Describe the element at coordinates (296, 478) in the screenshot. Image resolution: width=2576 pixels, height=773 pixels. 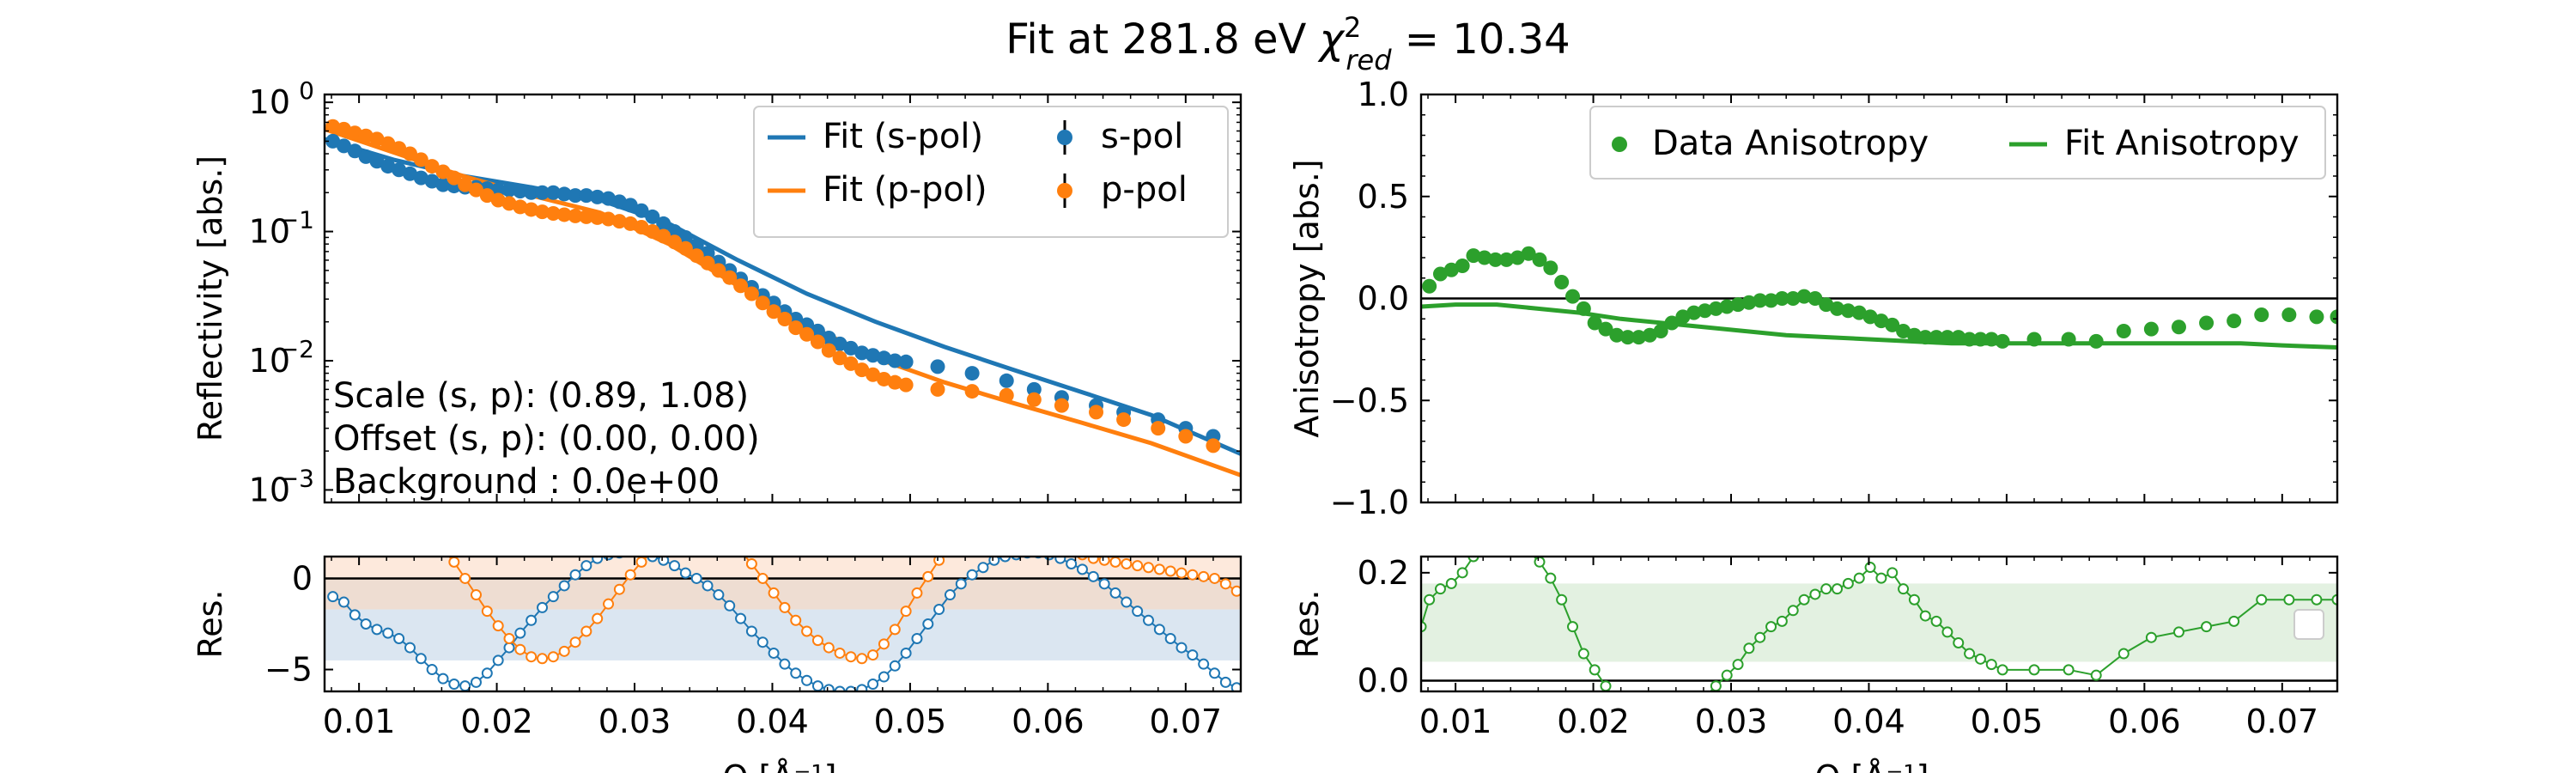
I see `y-tick-exponent: −3` at that location.